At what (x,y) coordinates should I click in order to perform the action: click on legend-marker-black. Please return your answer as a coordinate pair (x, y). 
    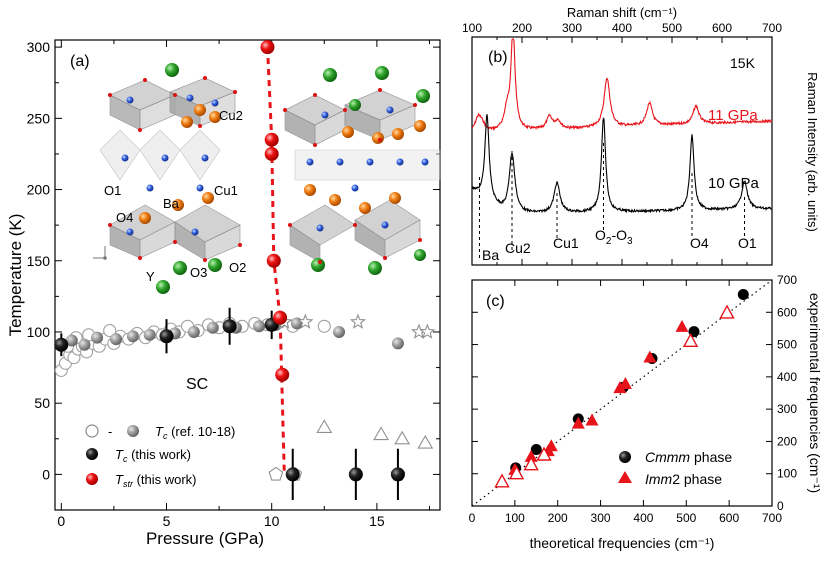
    Looking at the image, I should click on (92, 454).